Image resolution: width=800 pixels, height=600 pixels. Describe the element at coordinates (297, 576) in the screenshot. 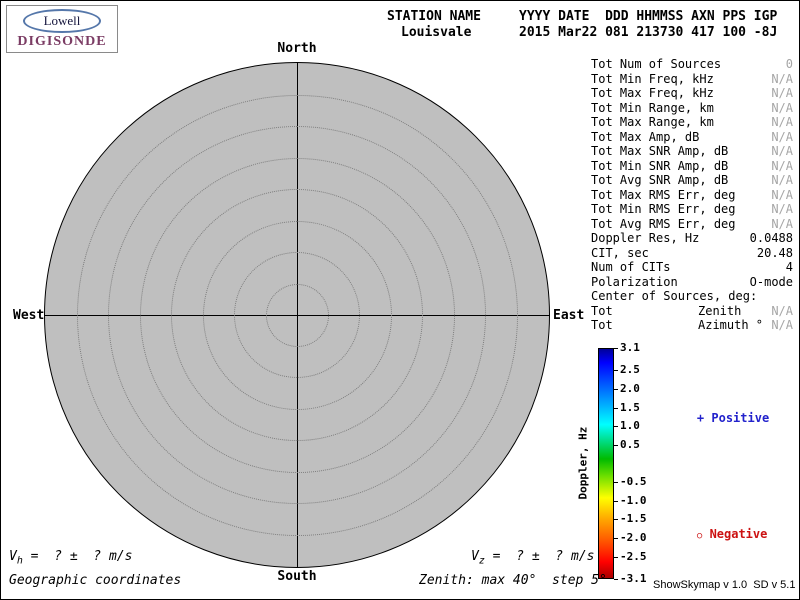

I see `compass-south-label: South` at that location.